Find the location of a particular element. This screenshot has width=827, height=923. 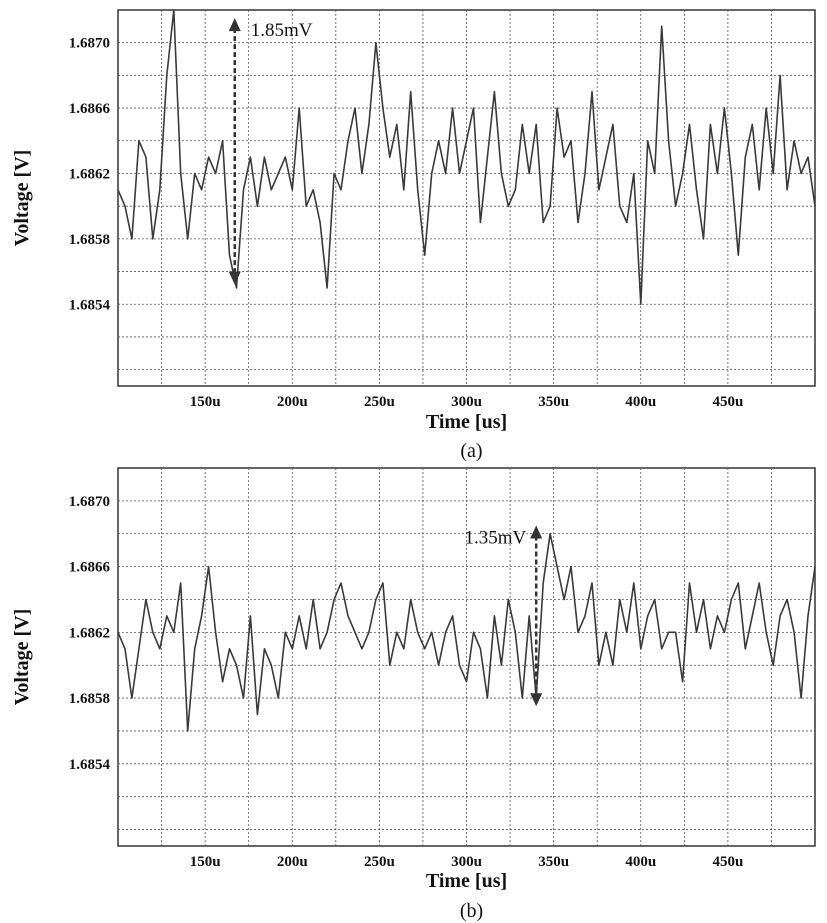

annotation-label: 1.85mV is located at coordinates (282, 30).